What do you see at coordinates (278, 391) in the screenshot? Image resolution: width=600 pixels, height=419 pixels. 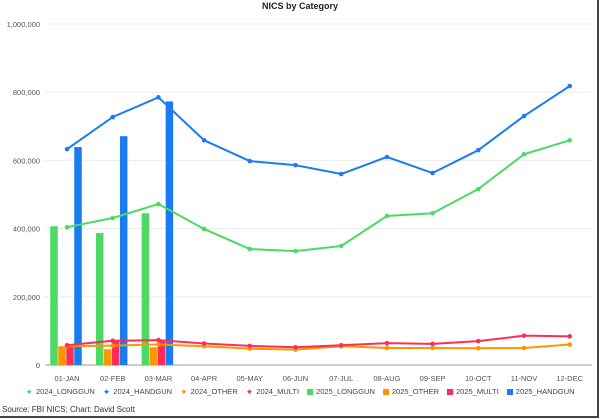 I see `legend-label: 2024_MULTI` at bounding box center [278, 391].